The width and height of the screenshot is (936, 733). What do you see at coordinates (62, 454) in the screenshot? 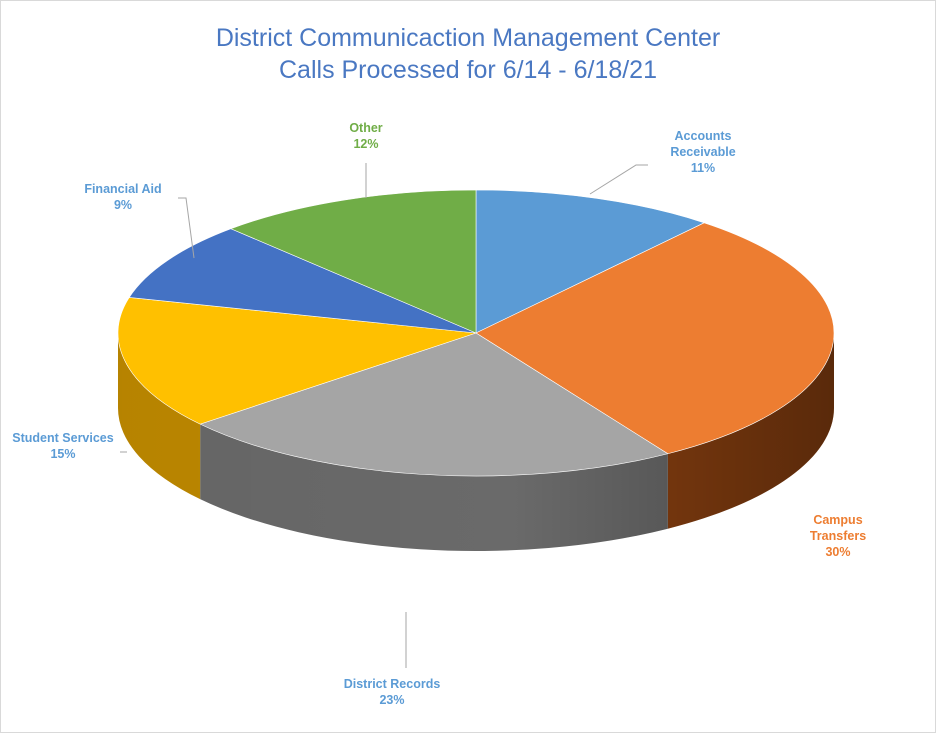
I see `data-label-pct-3: 15%` at bounding box center [62, 454].